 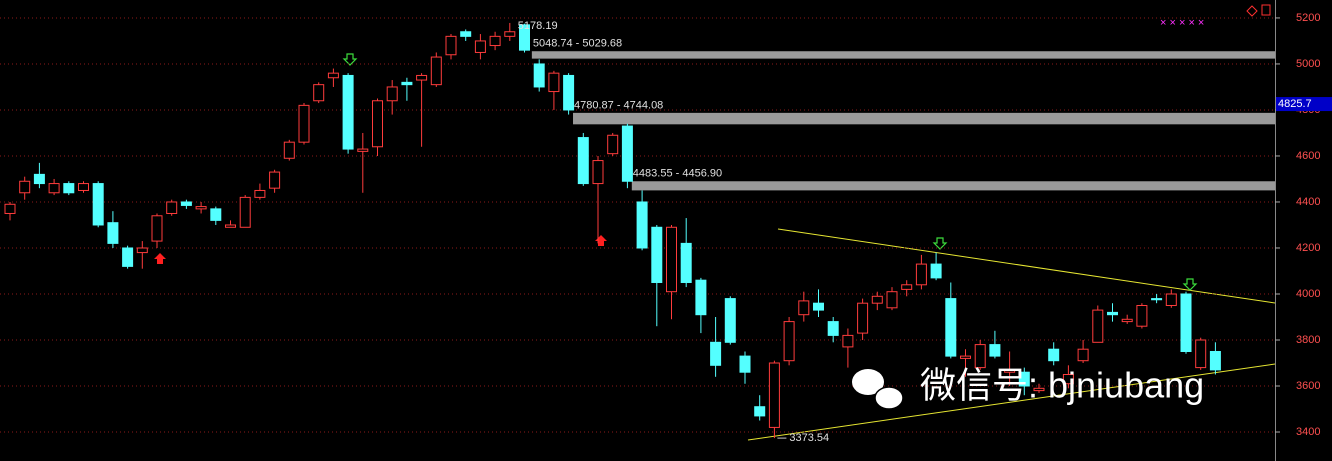 I want to click on y-tick-label: 3400, so click(x=1308, y=432).